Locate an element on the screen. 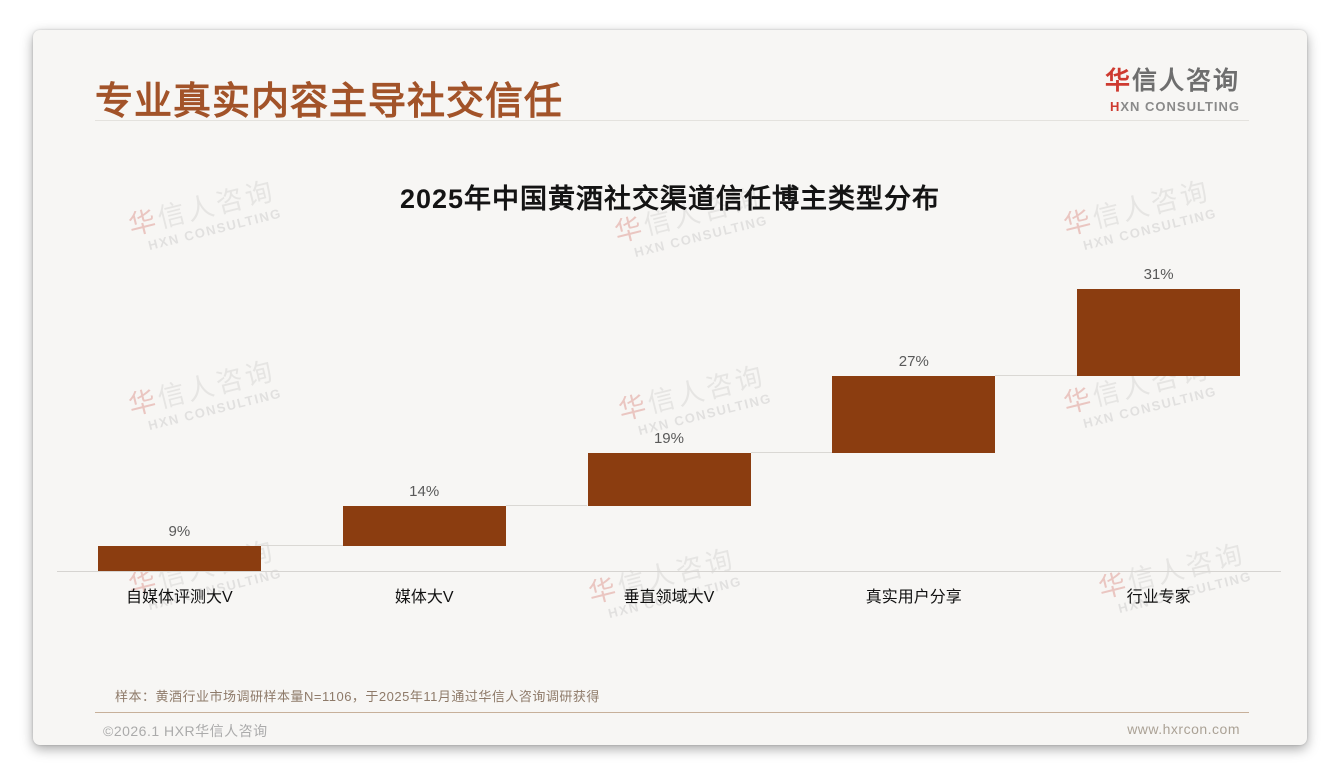 The width and height of the screenshot is (1340, 780). company-logo: 华信人咨询 HXN CONSULTING is located at coordinates (1172, 87).